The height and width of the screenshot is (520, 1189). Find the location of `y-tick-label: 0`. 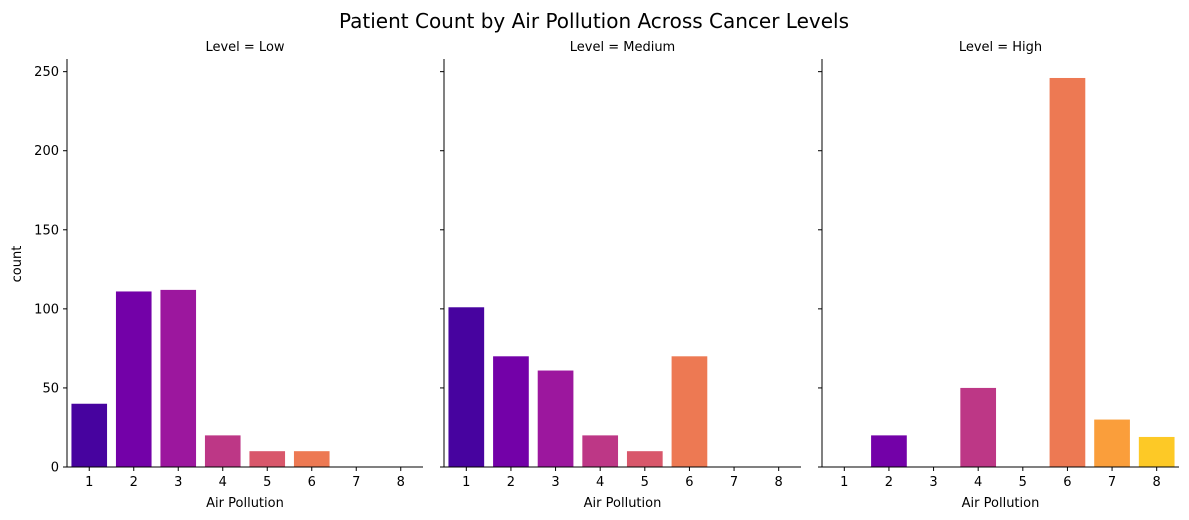

y-tick-label: 0 is located at coordinates (55, 468).